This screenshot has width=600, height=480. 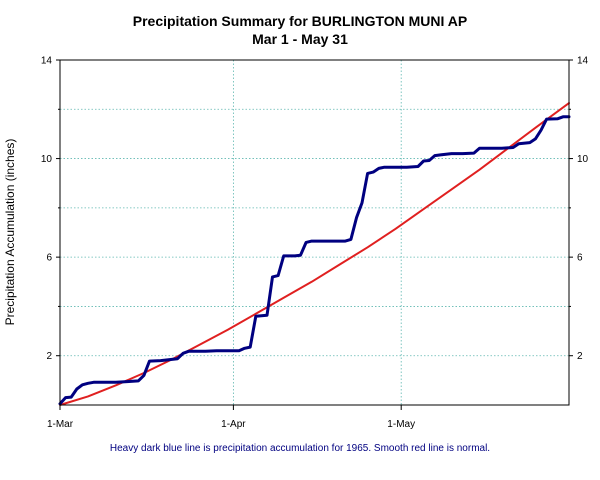 I want to click on y-tick-label-left: 10, so click(x=47, y=159).